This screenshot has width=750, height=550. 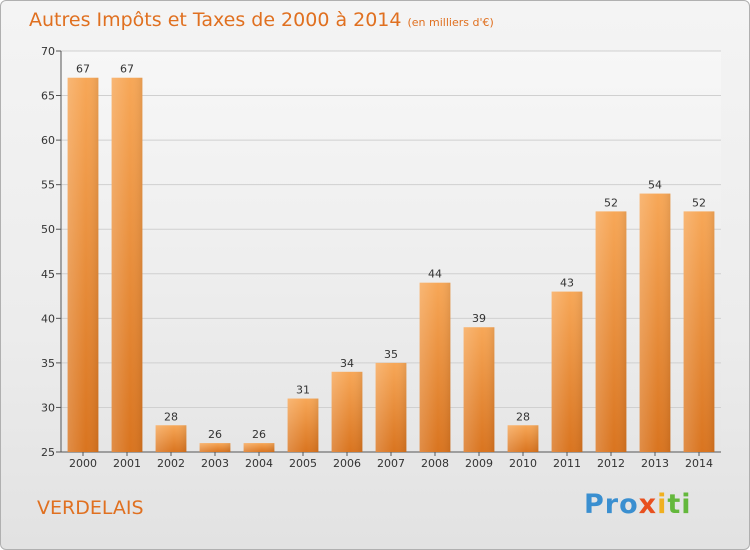 I want to click on bar-highlight-2001, so click(x=127, y=264).